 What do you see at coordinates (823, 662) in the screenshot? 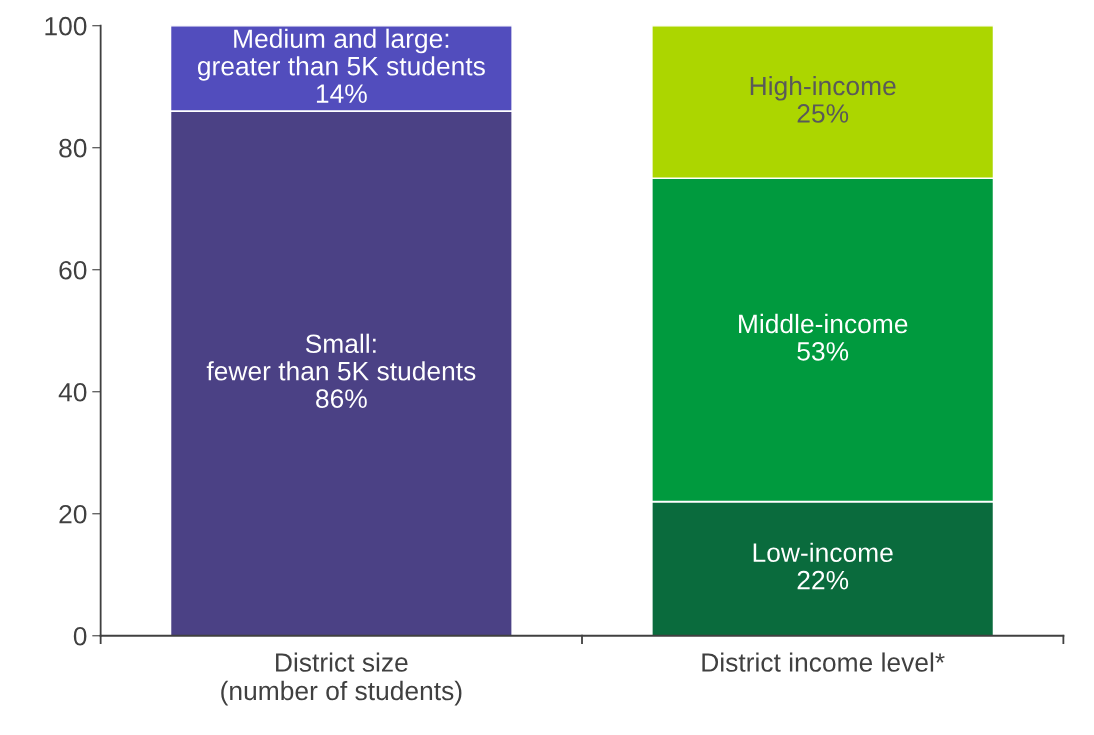
I see `x-tick-label: District income level*` at bounding box center [823, 662].